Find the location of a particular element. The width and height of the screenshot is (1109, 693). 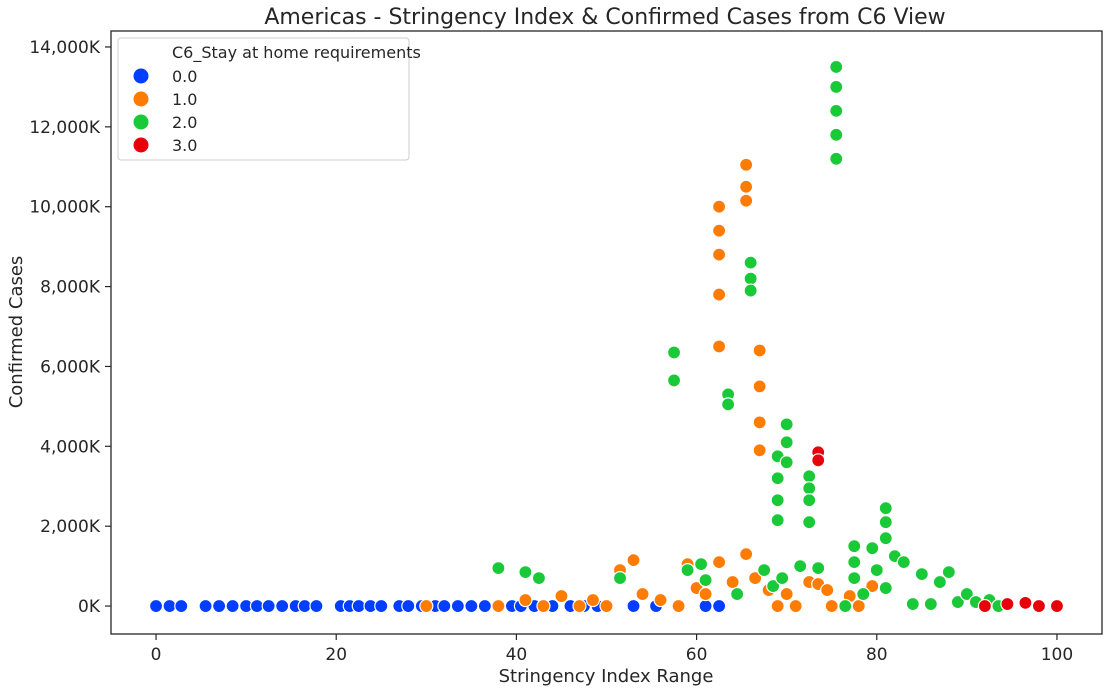

legend-label: 2.0 is located at coordinates (184, 122).